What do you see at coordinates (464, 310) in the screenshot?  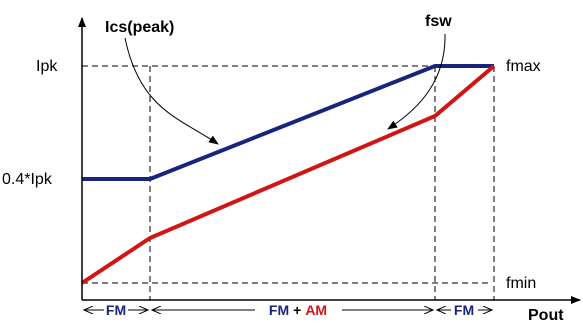 I see `right-fm-region-label: FM` at bounding box center [464, 310].